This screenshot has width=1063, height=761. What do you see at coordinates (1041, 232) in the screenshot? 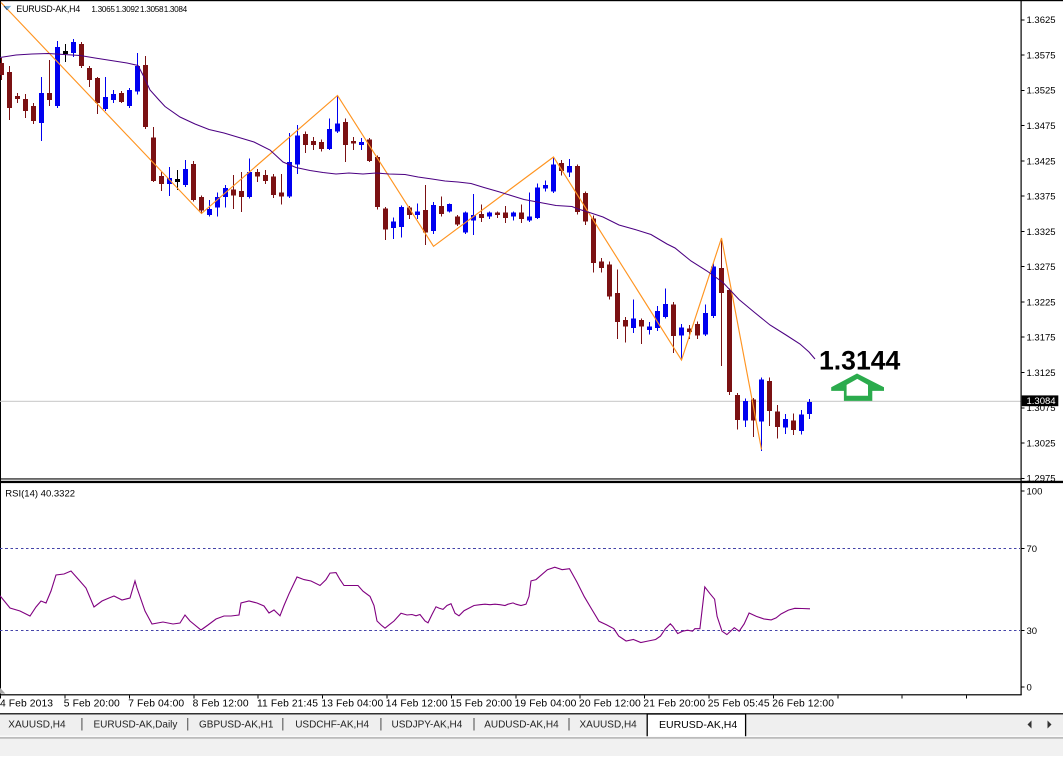
I see `svg-text: 1.3325` at bounding box center [1041, 232].